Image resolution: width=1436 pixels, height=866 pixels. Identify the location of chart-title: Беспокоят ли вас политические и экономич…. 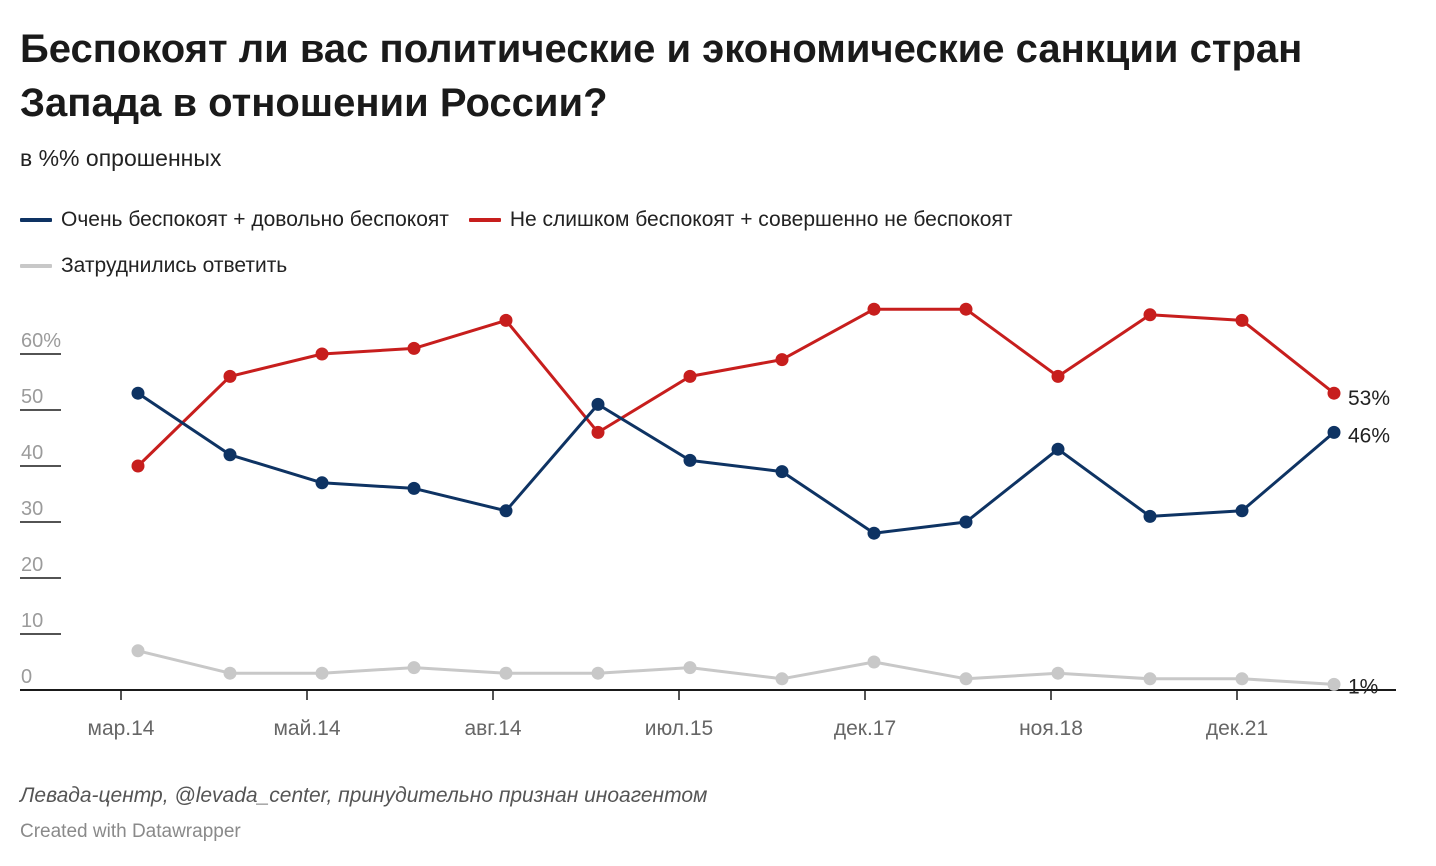
(661, 76).